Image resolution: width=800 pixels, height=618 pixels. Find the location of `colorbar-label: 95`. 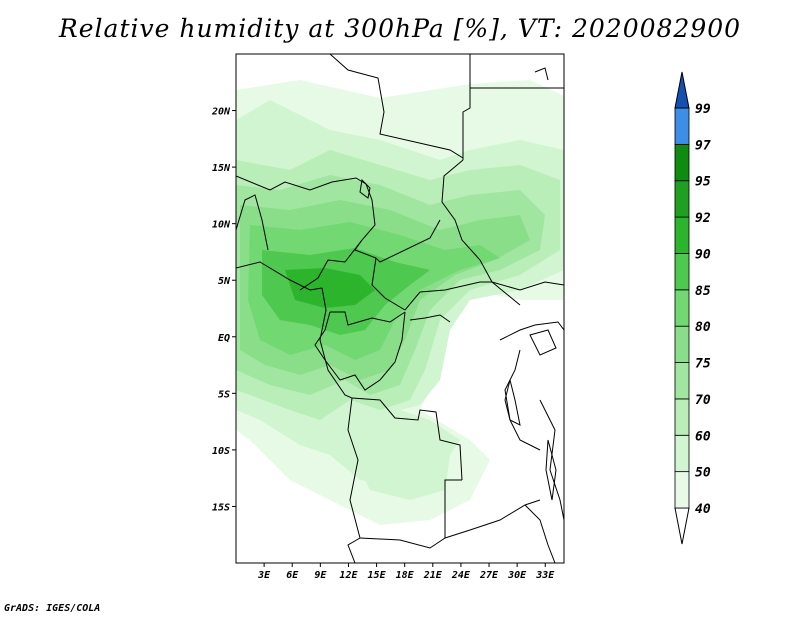

colorbar-label: 95 is located at coordinates (703, 182).